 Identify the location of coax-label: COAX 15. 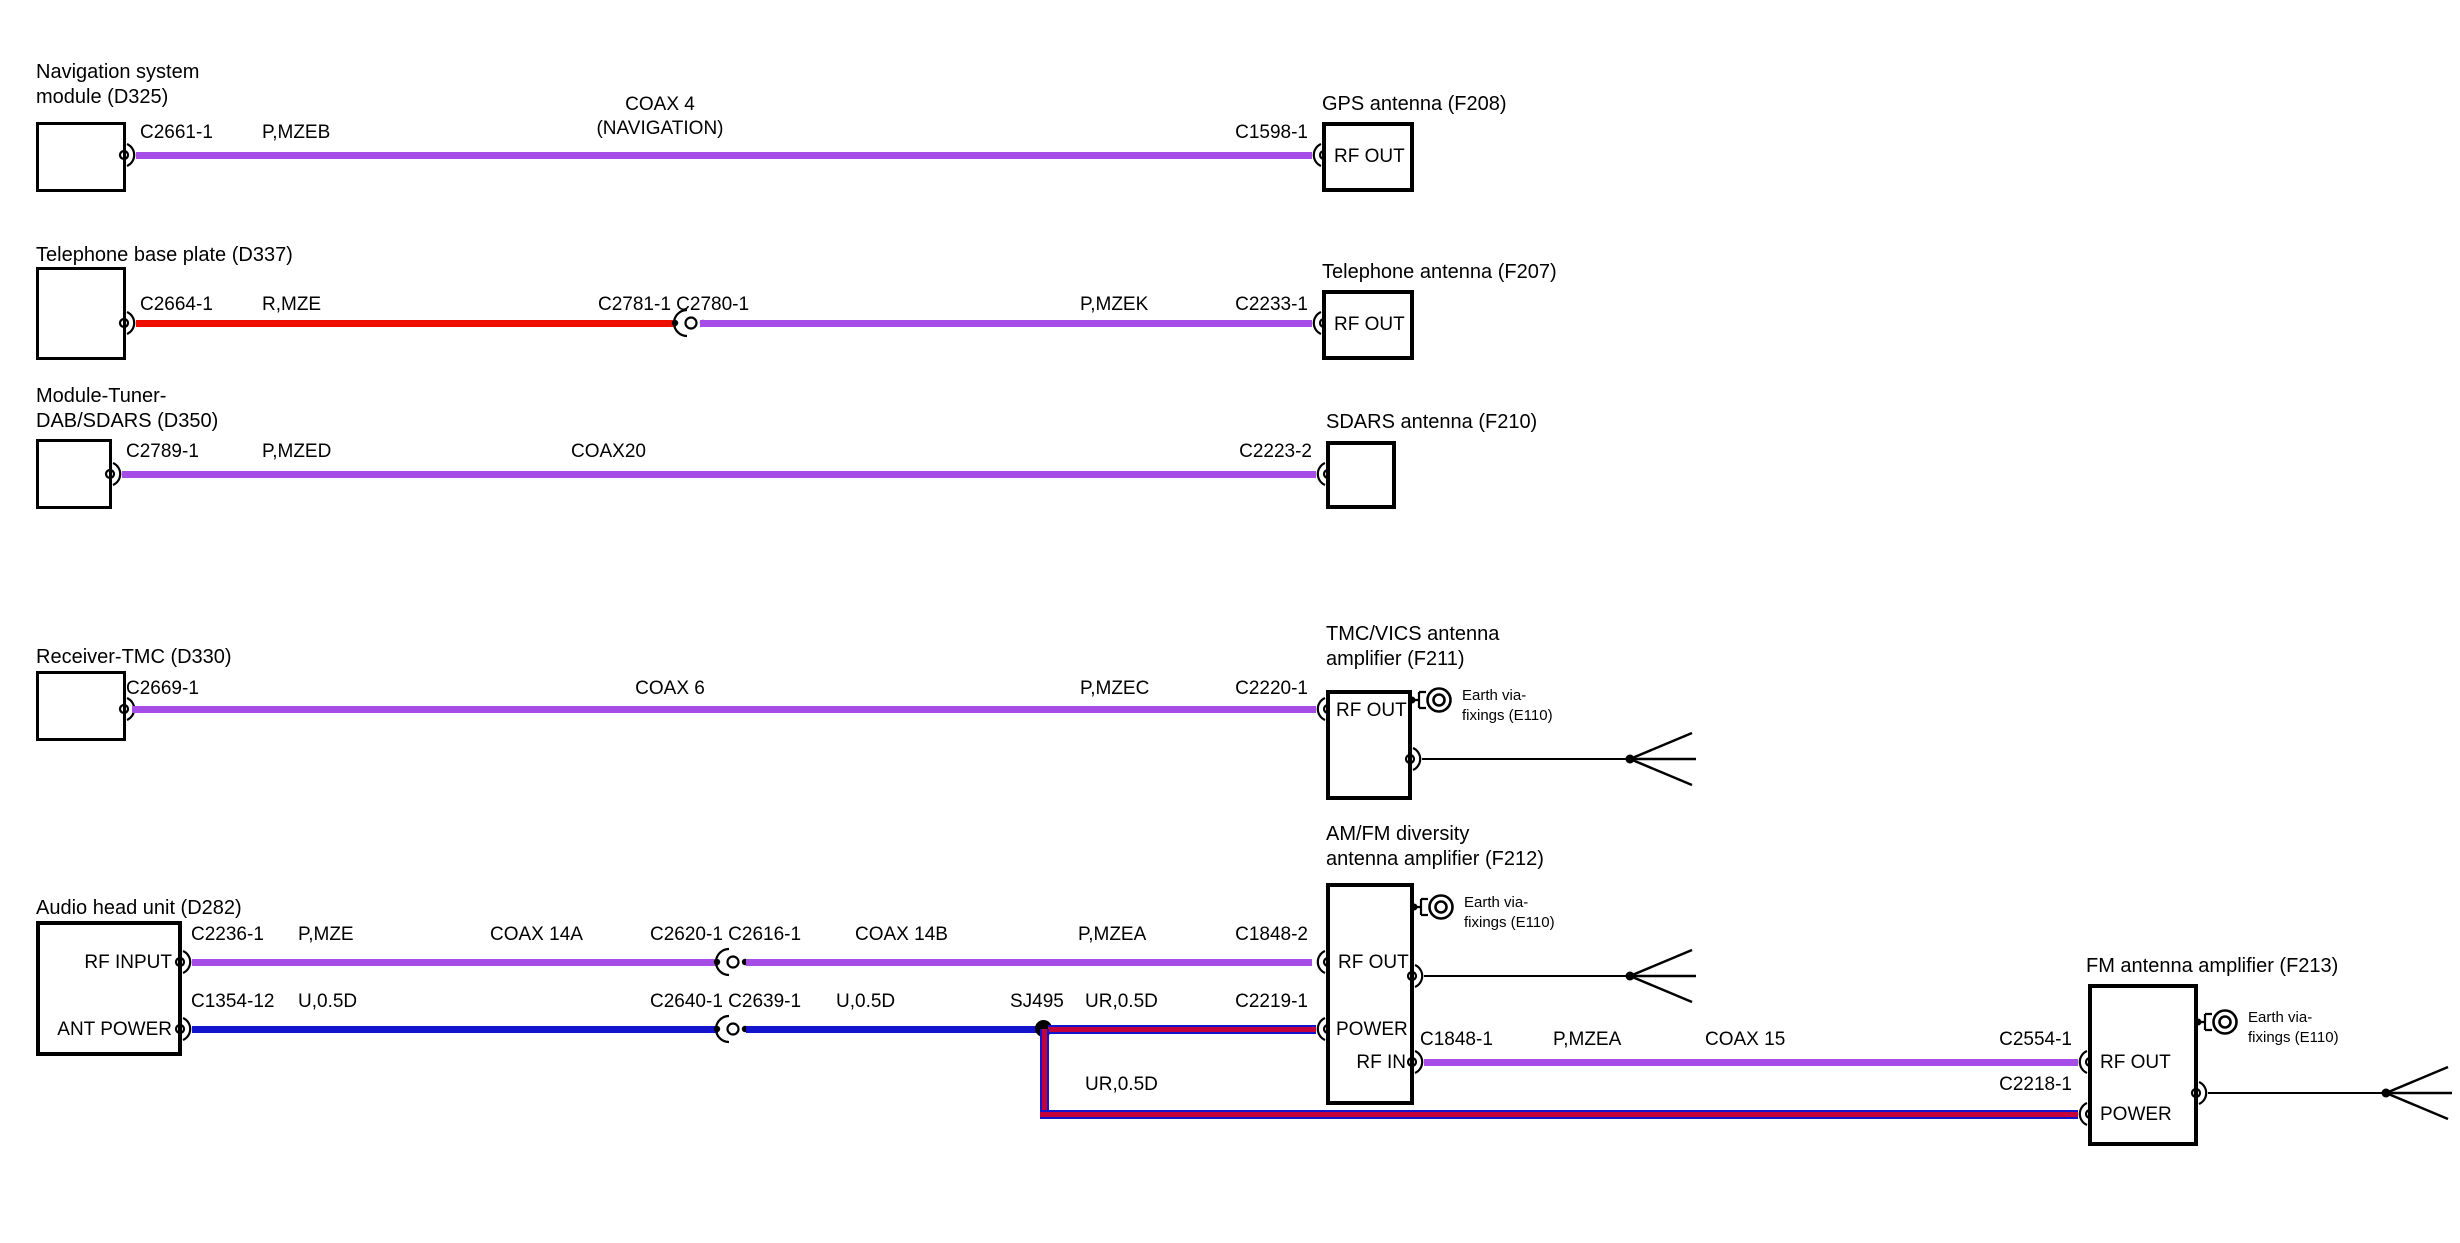
(1745, 1039).